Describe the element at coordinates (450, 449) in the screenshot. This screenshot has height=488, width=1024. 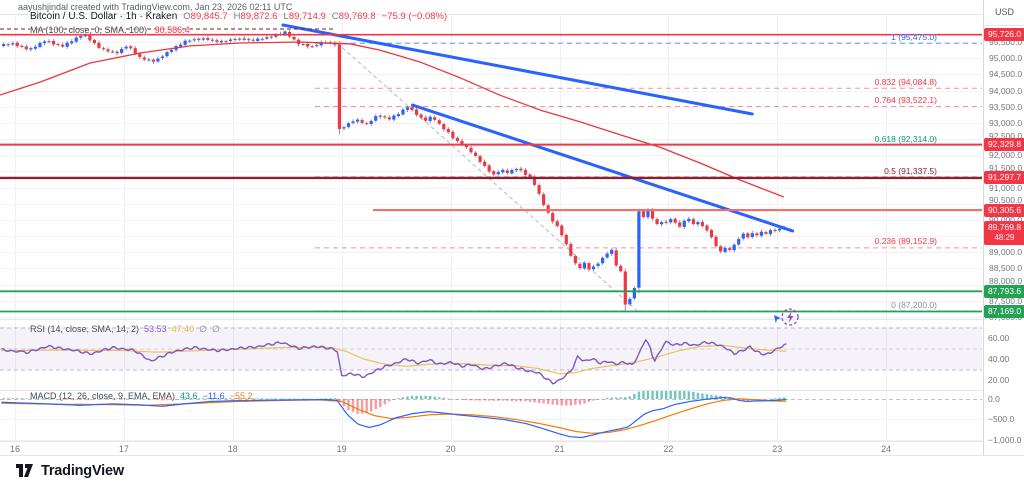
I see `time-label: 20` at that location.